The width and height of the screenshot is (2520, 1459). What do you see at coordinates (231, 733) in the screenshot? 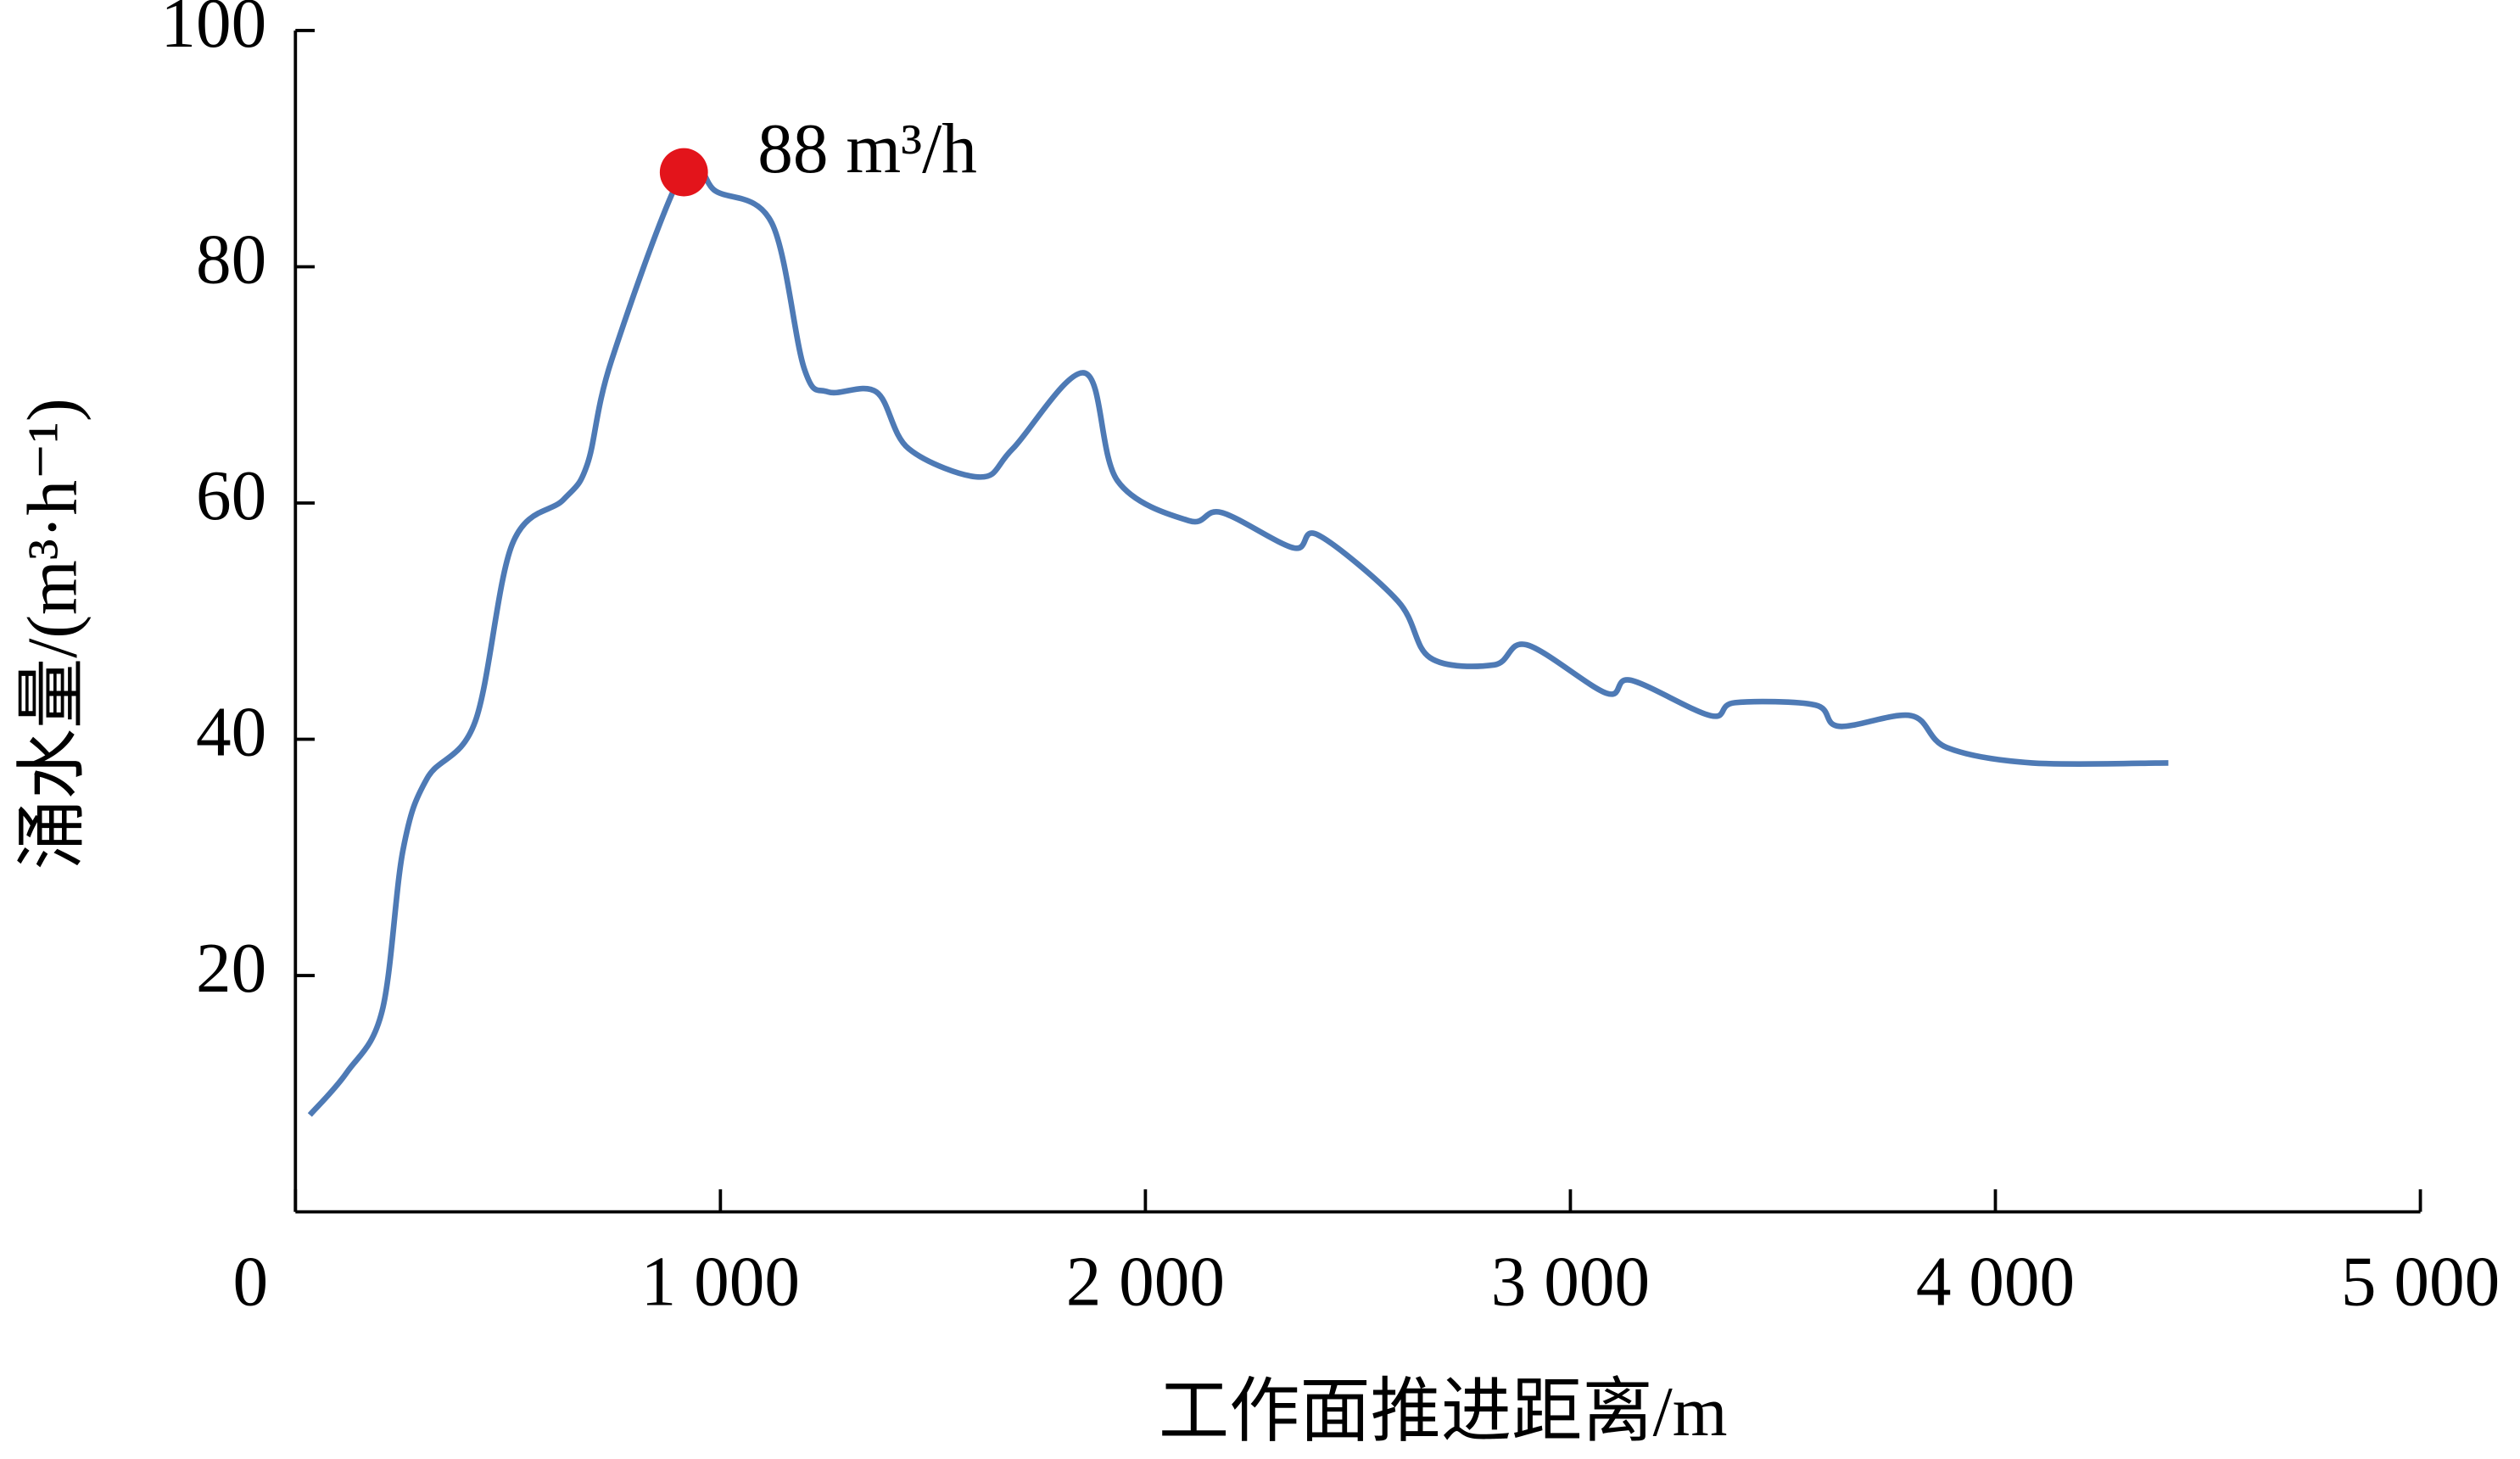
I see `y-tick-label: 40` at bounding box center [231, 733].